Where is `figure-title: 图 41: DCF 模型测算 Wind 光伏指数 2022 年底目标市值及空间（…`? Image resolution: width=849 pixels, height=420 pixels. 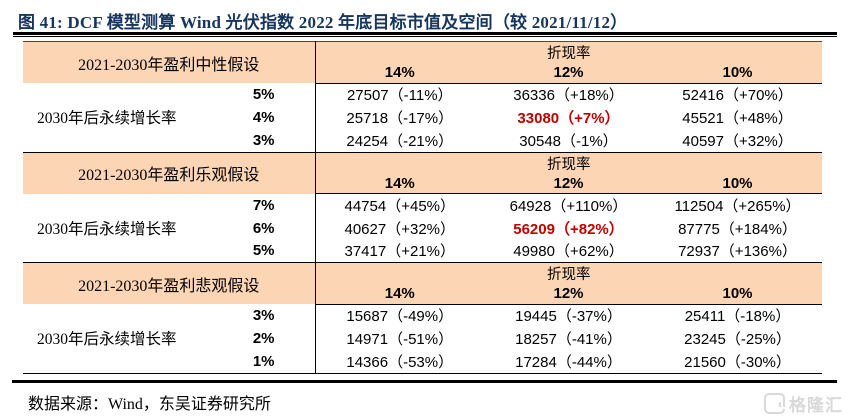 figure-title: 图 41: DCF 模型测算 Wind 光伏指数 2022 年底目标市值及空间（… is located at coordinates (323, 22).